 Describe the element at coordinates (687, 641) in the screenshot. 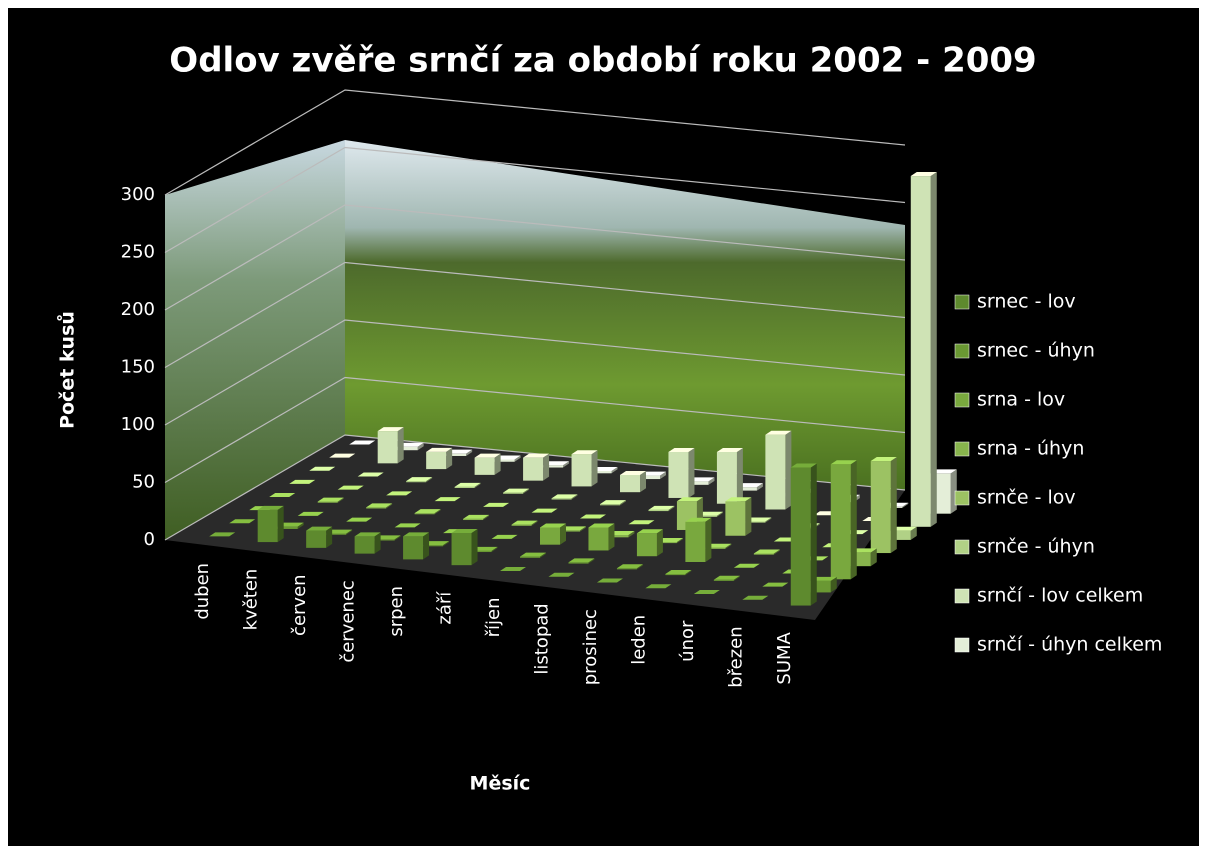

I see `x-tick-label: únor` at that location.